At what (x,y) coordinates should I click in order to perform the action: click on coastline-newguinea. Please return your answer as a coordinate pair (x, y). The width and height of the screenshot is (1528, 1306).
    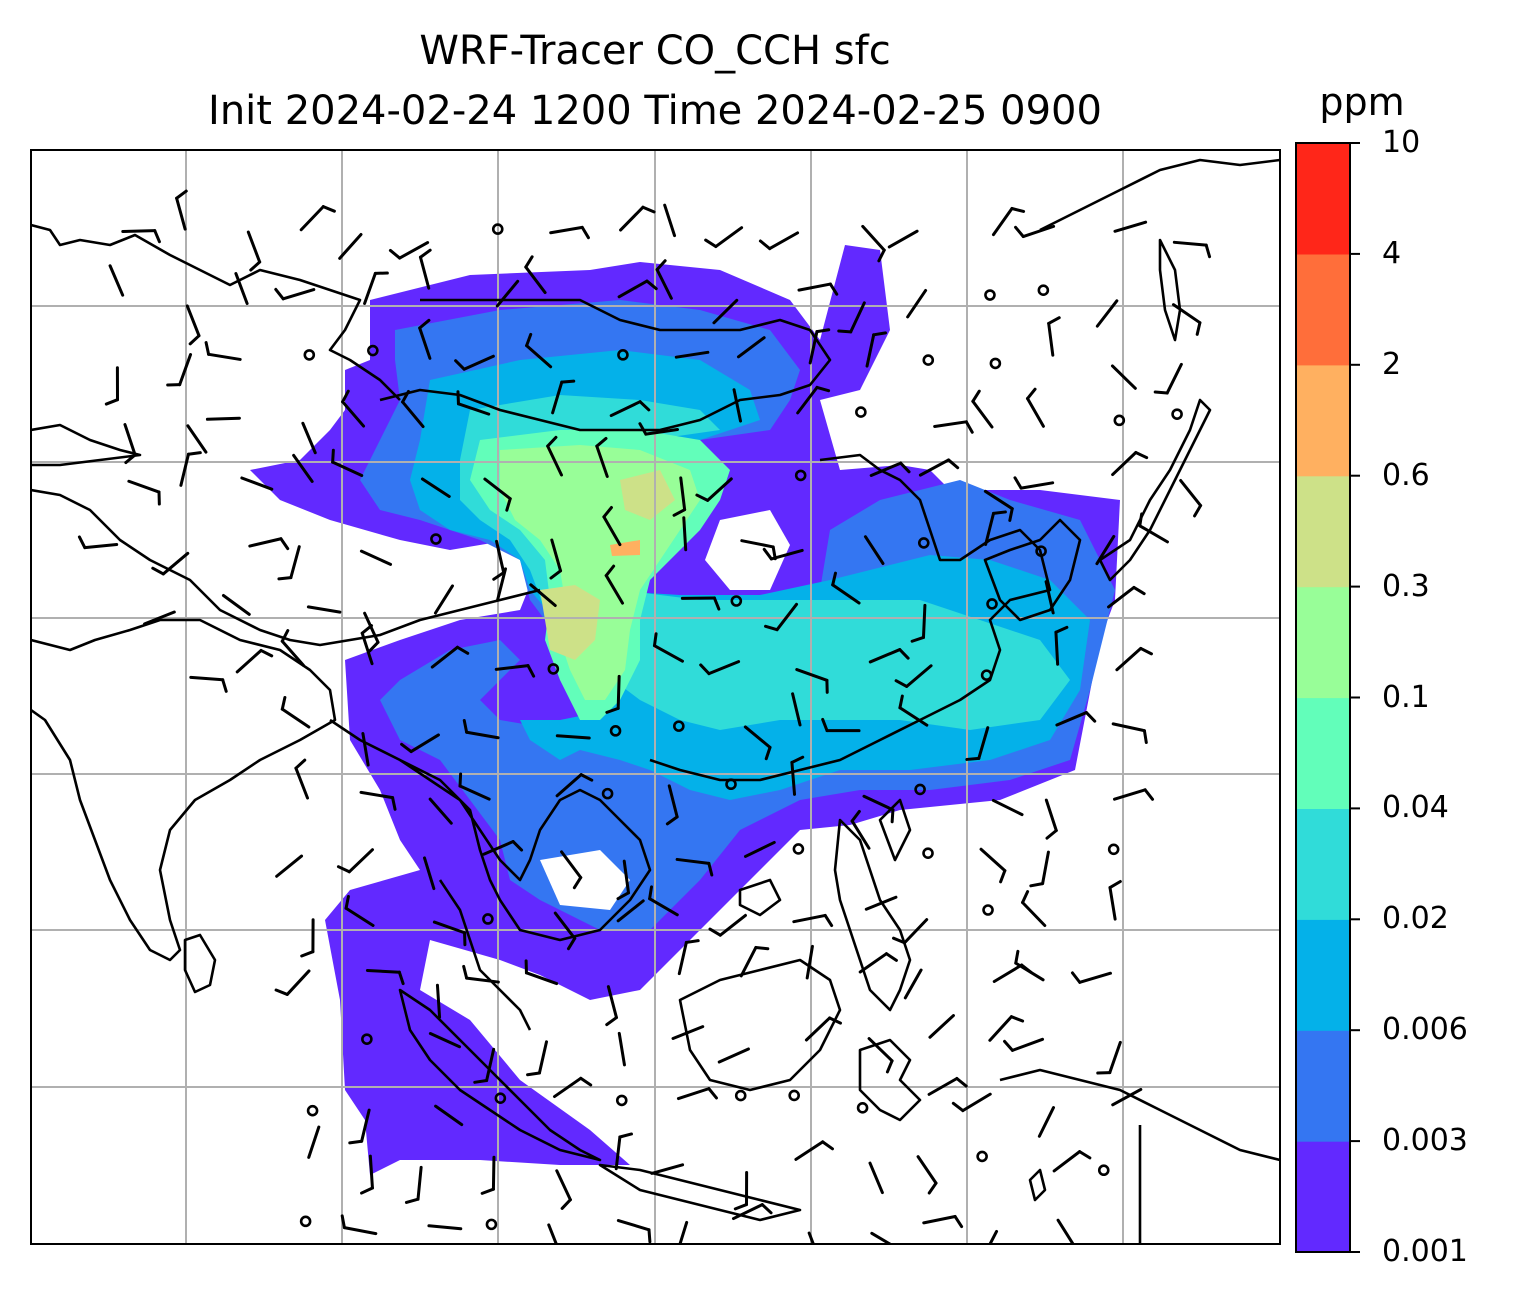
    Looking at the image, I should click on (1139, 1115).